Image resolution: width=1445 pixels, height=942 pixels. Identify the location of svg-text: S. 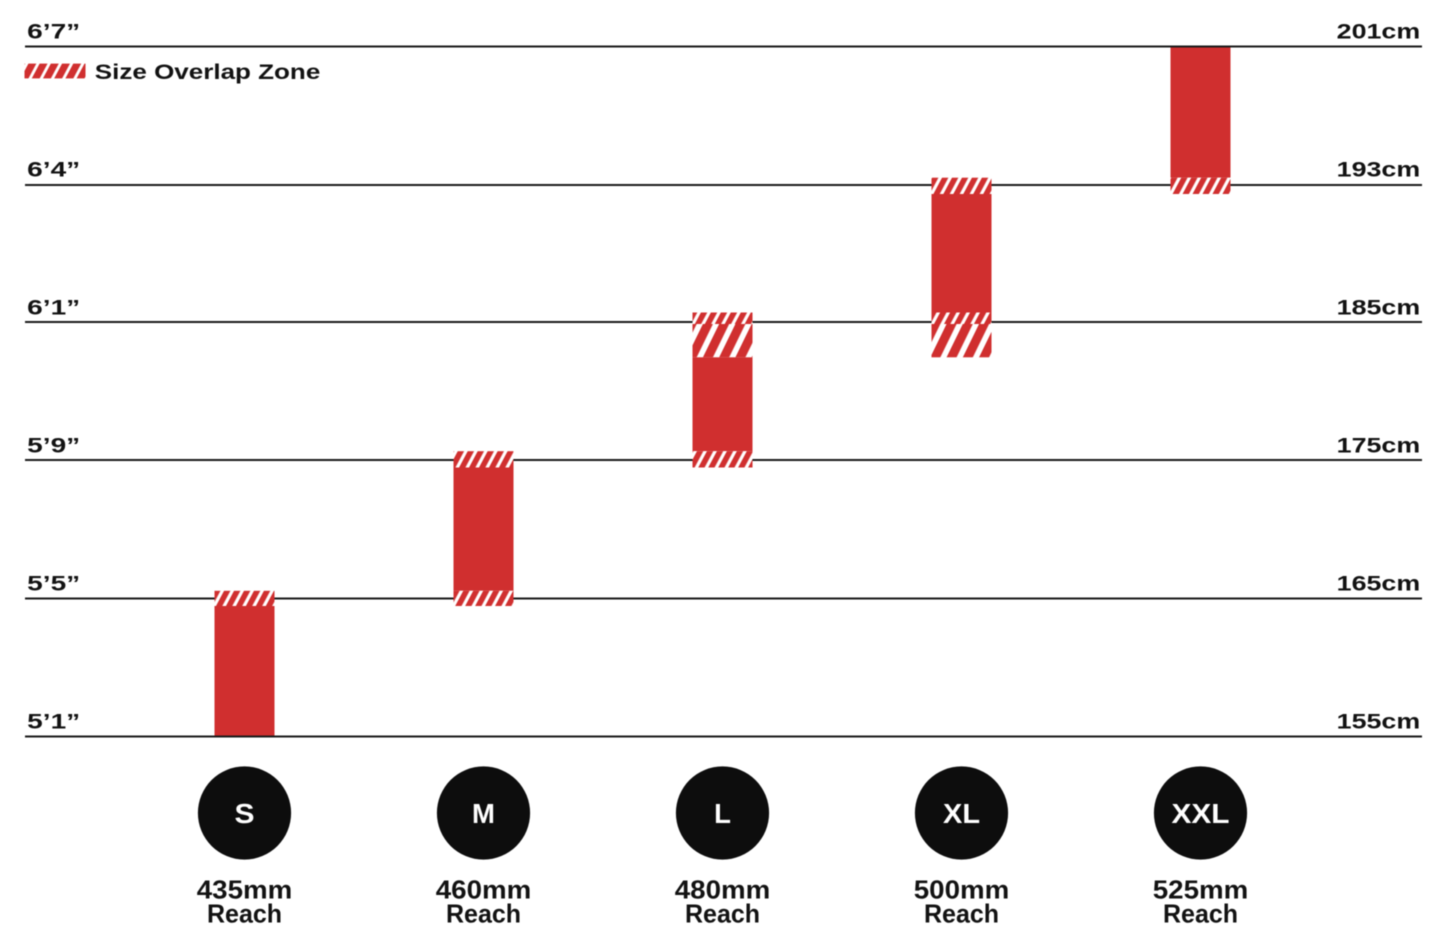
(245, 813).